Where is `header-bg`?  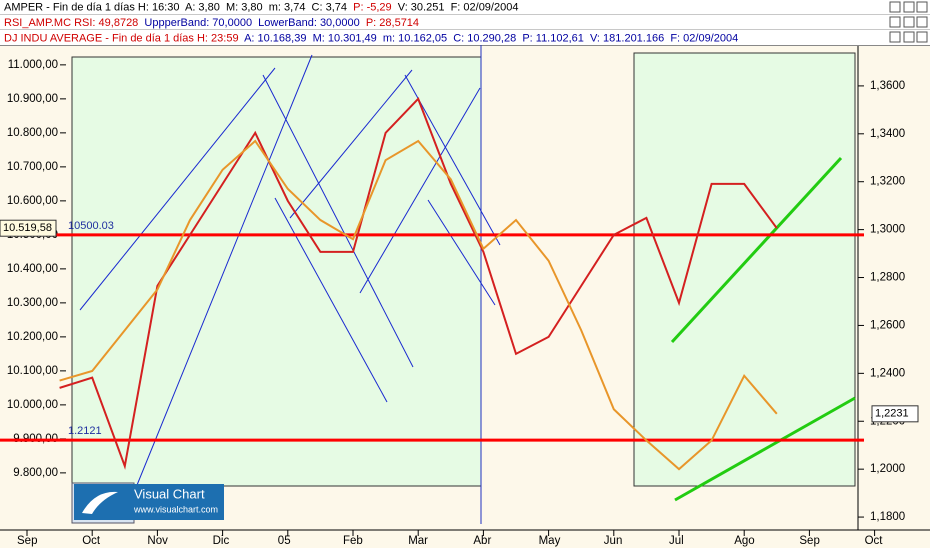
header-bg is located at coordinates (465, 22).